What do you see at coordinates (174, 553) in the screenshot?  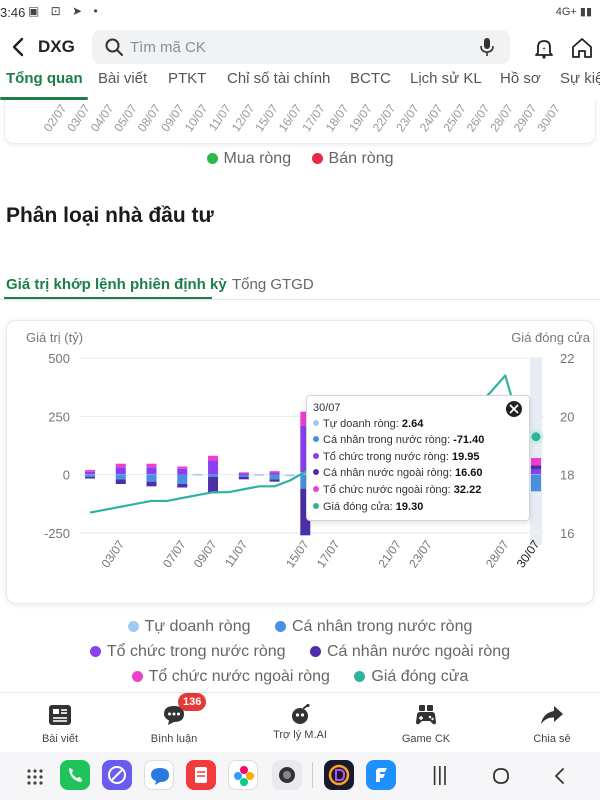 I see `x-tick-label: 07/07` at bounding box center [174, 553].